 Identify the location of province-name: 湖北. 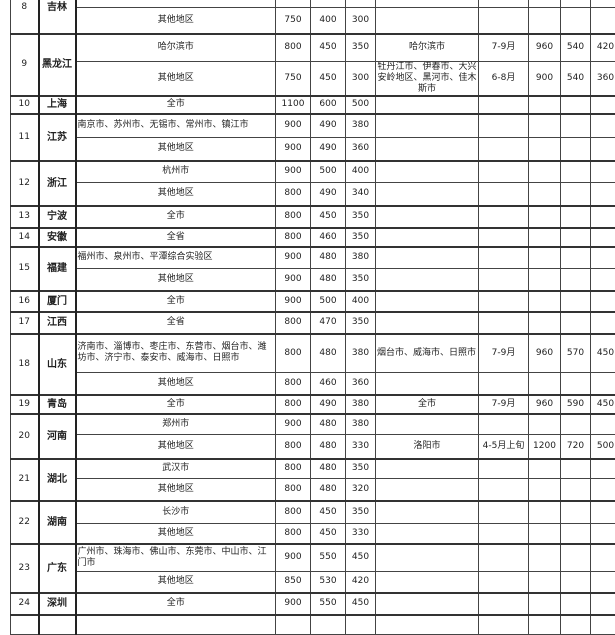
(57, 480).